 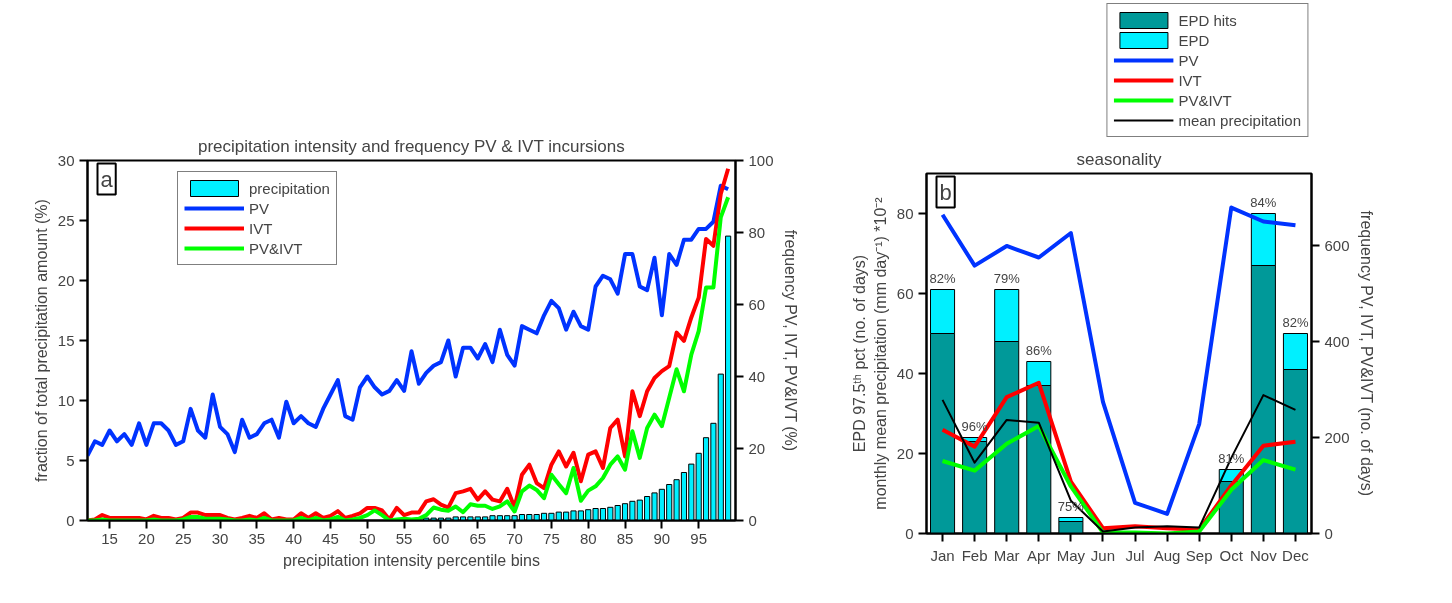 What do you see at coordinates (1194, 40) in the screenshot?
I see `legend-label: EPD` at bounding box center [1194, 40].